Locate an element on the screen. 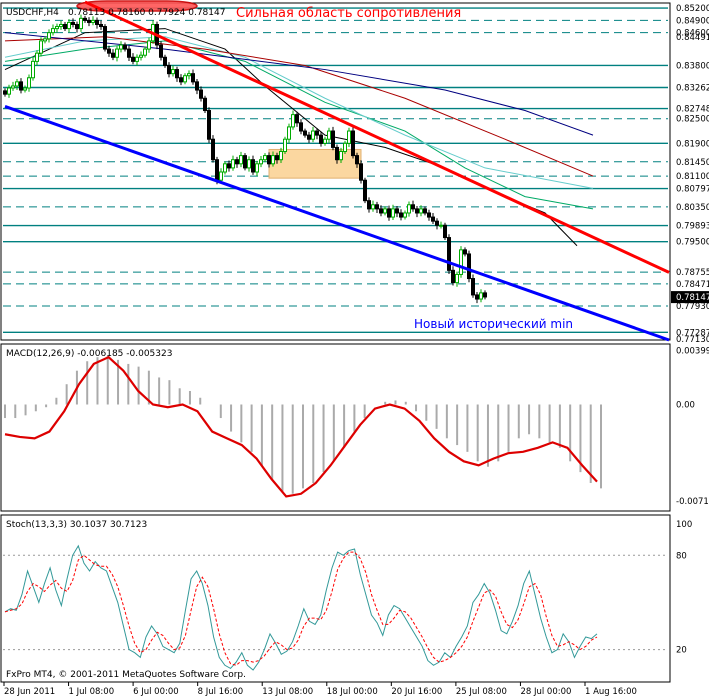  x-tick-label: 1 Jul 08:00 is located at coordinates (92, 692).